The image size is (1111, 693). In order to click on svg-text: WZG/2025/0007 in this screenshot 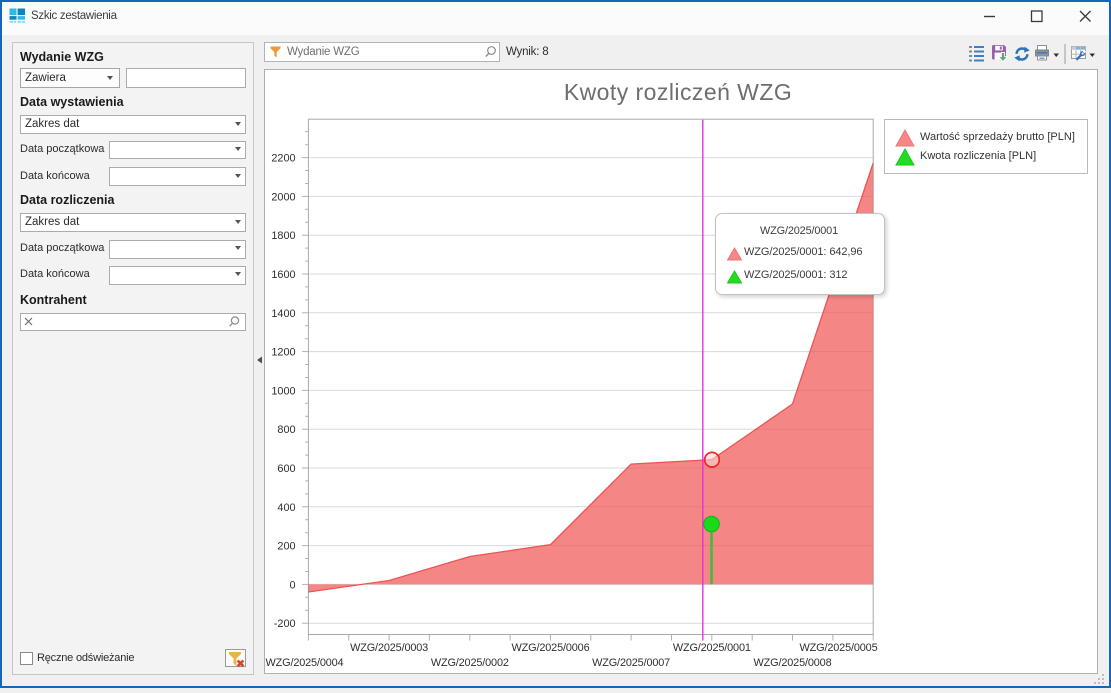, I will do `click(631, 663)`.